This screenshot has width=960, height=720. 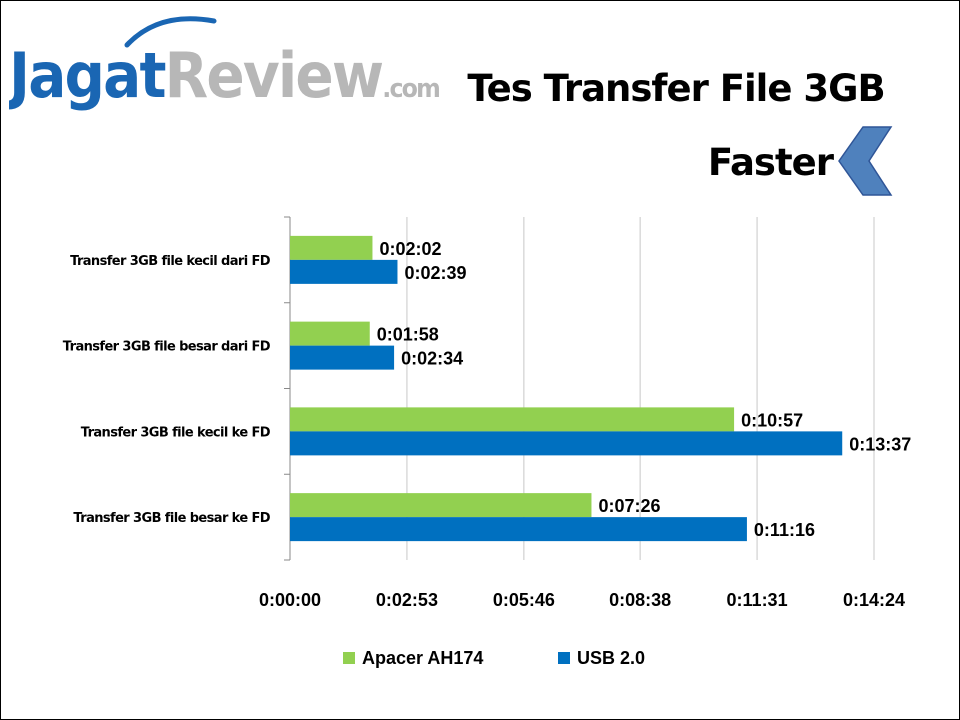 I want to click on x-tick-label: 0:05:46, so click(x=524, y=600).